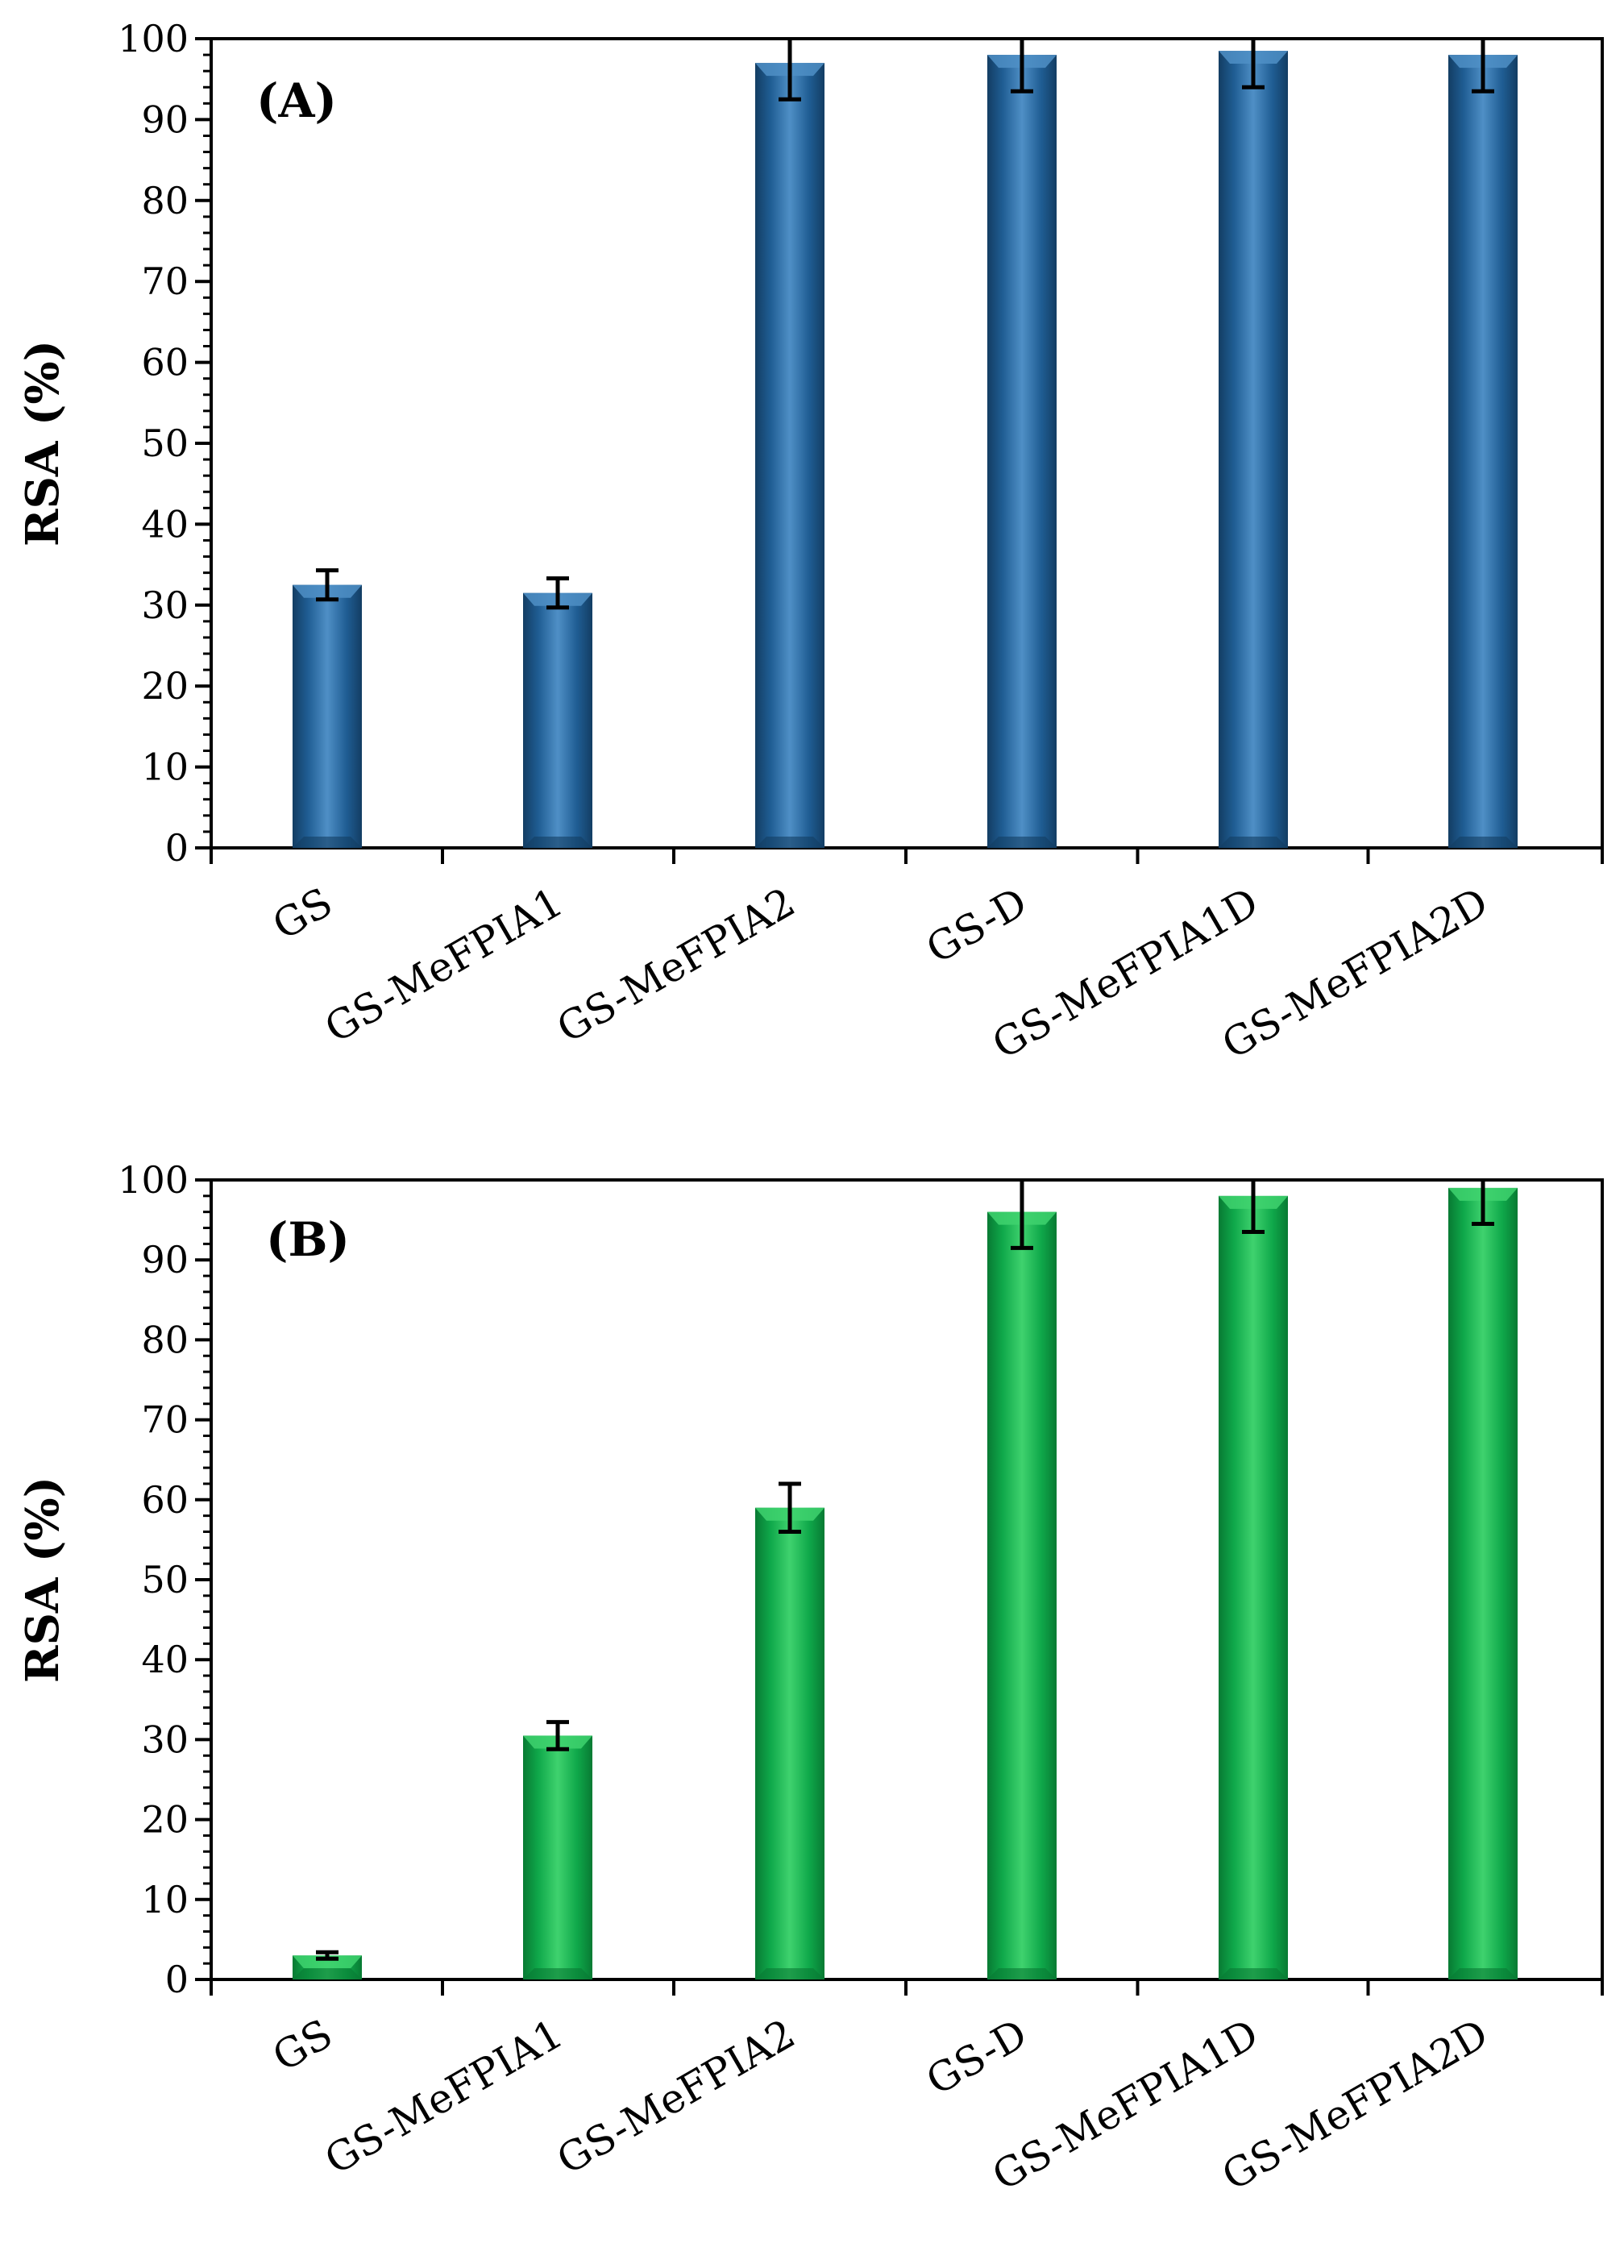 The image size is (1624, 2268). Describe the element at coordinates (308, 1239) in the screenshot. I see `panel-title: (B)` at that location.